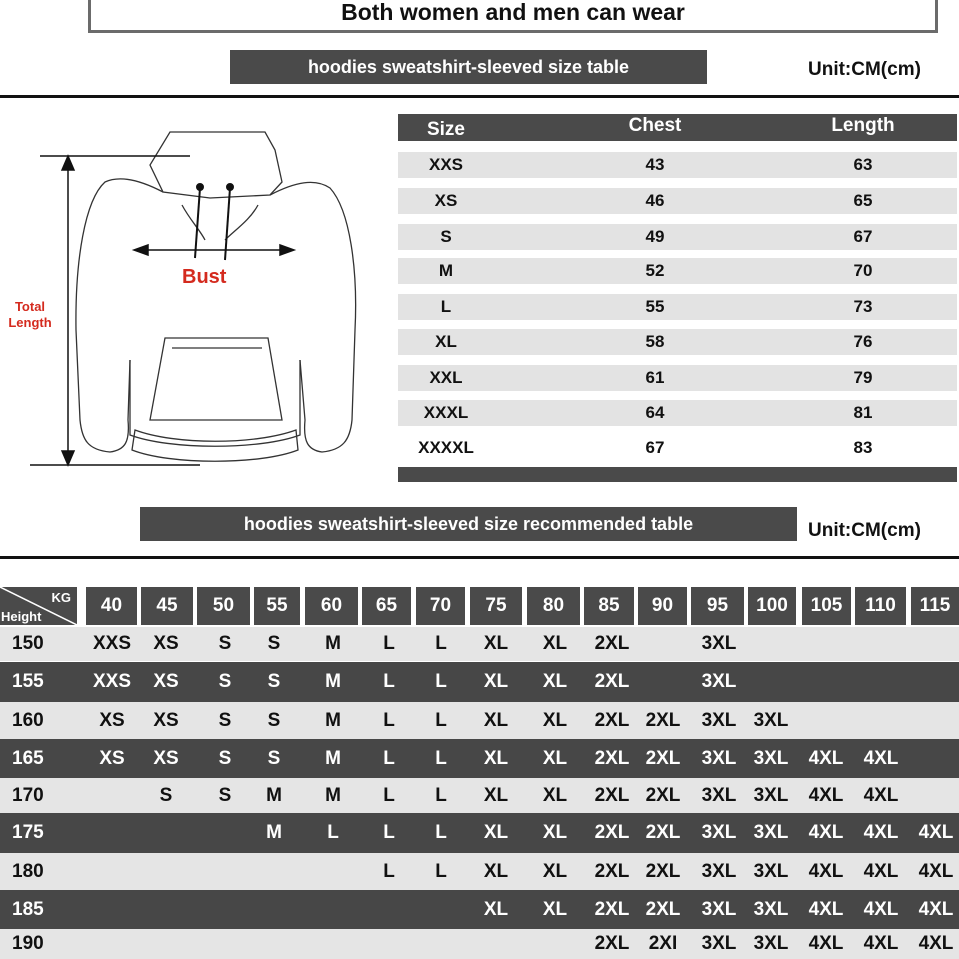 Image resolution: width=959 pixels, height=959 pixels. Describe the element at coordinates (446, 129) in the screenshot. I see `column-header-size: Size` at that location.